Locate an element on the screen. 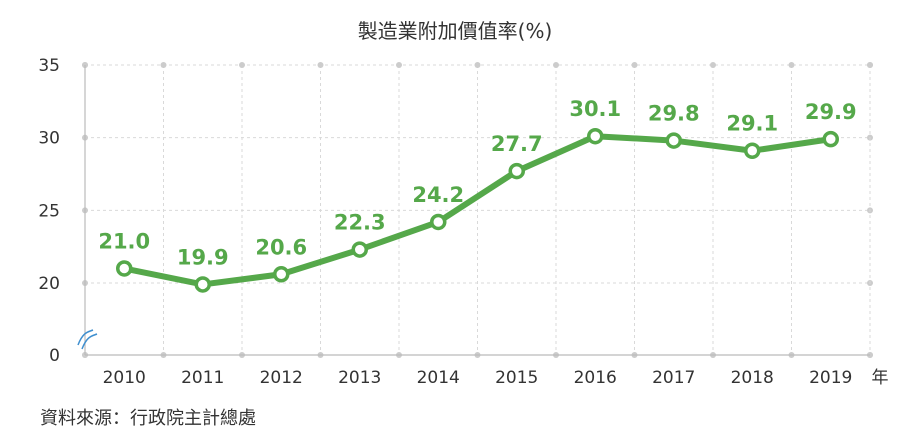  data-label: 29.9 is located at coordinates (831, 112).